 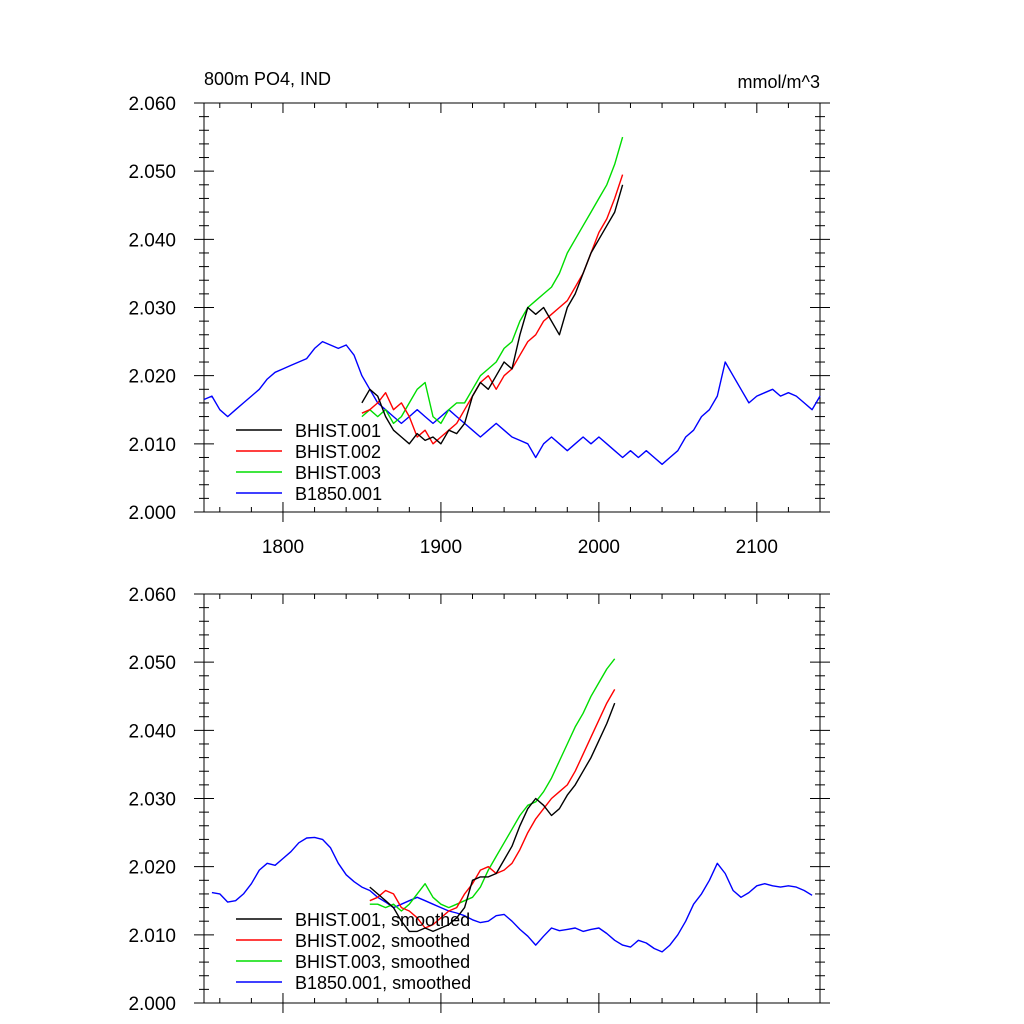 What do you see at coordinates (338, 452) in the screenshot?
I see `legend-label: BHIST.002` at bounding box center [338, 452].